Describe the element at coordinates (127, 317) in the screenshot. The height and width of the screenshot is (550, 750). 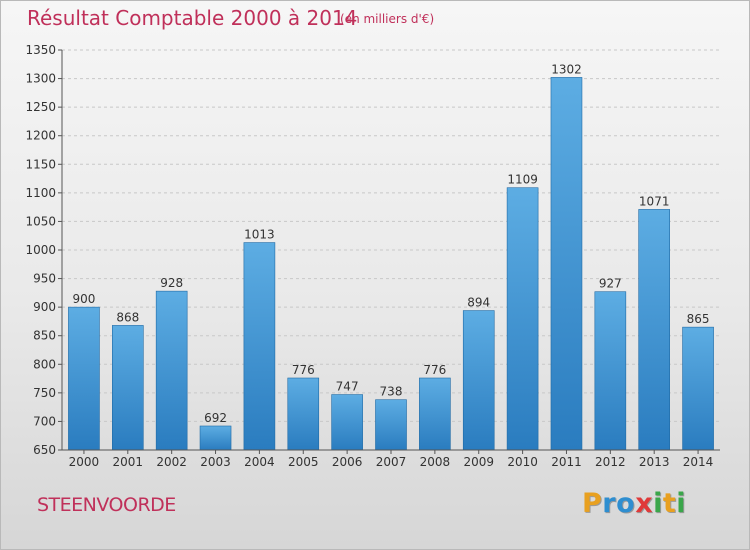
I see `value-label-2001: 868` at that location.